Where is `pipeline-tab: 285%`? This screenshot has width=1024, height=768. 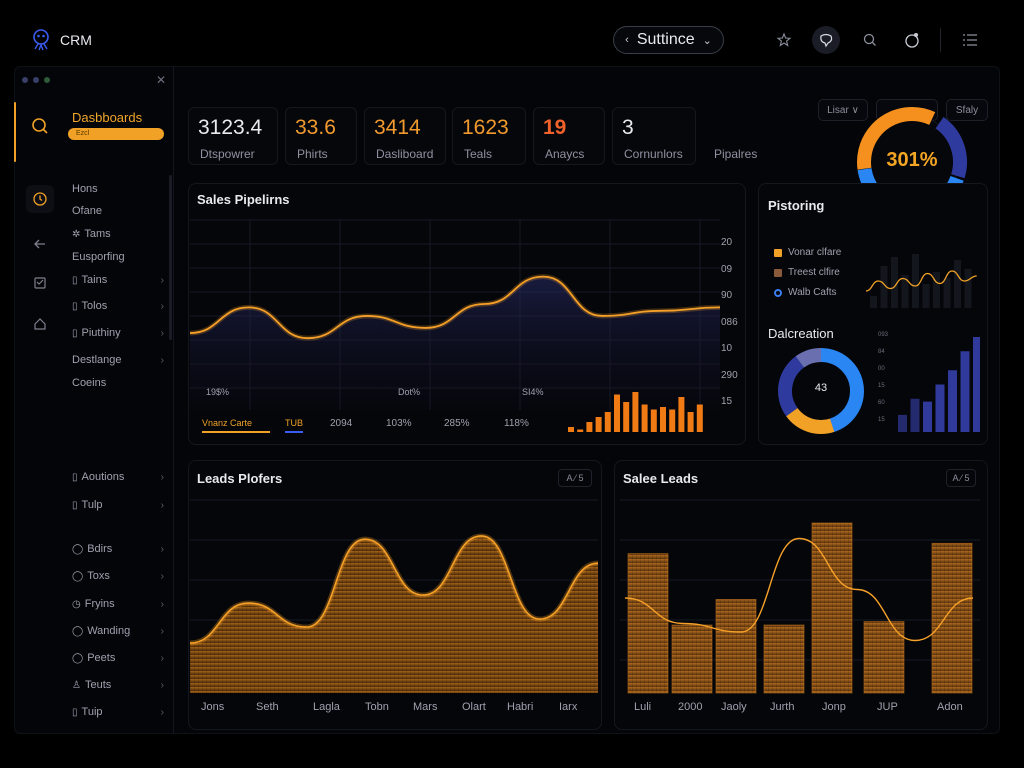
pipeline-tab: 285% is located at coordinates (457, 423).